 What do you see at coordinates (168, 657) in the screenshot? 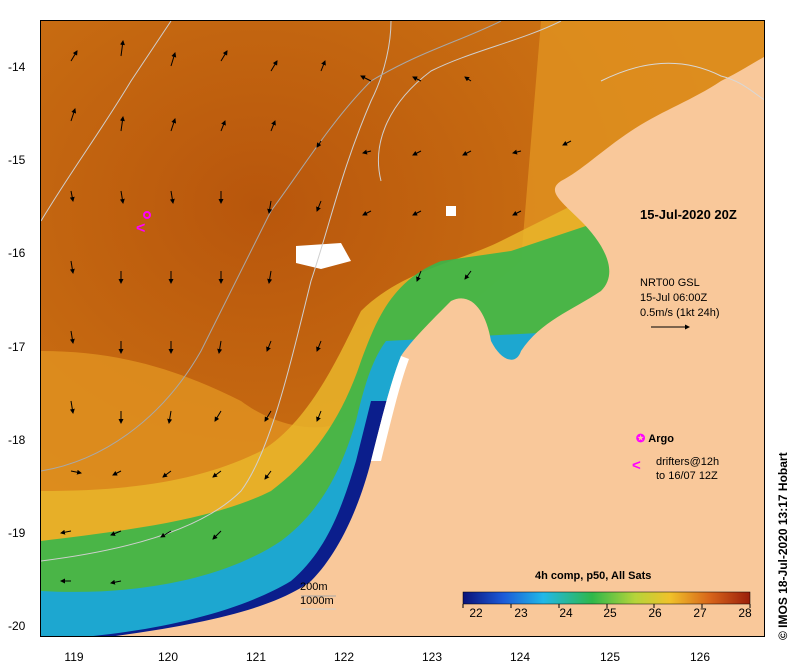
I see `lon-tick: 120` at bounding box center [168, 657].